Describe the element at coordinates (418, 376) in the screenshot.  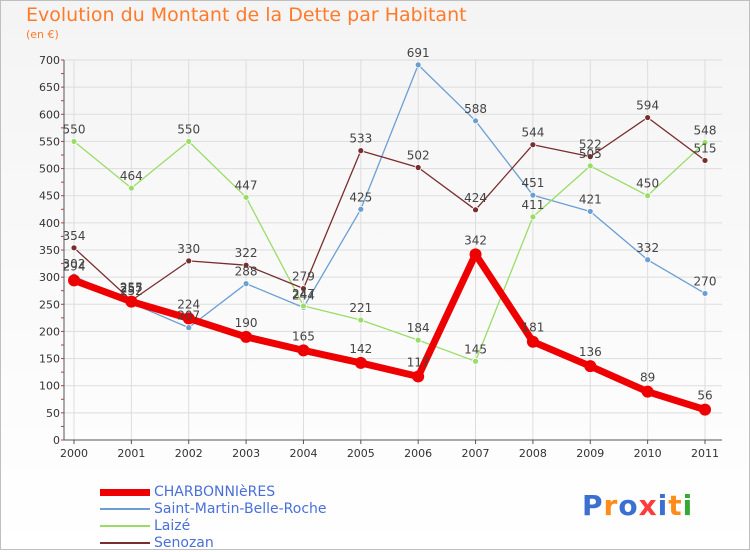
I see `series-point-0-2006` at that location.